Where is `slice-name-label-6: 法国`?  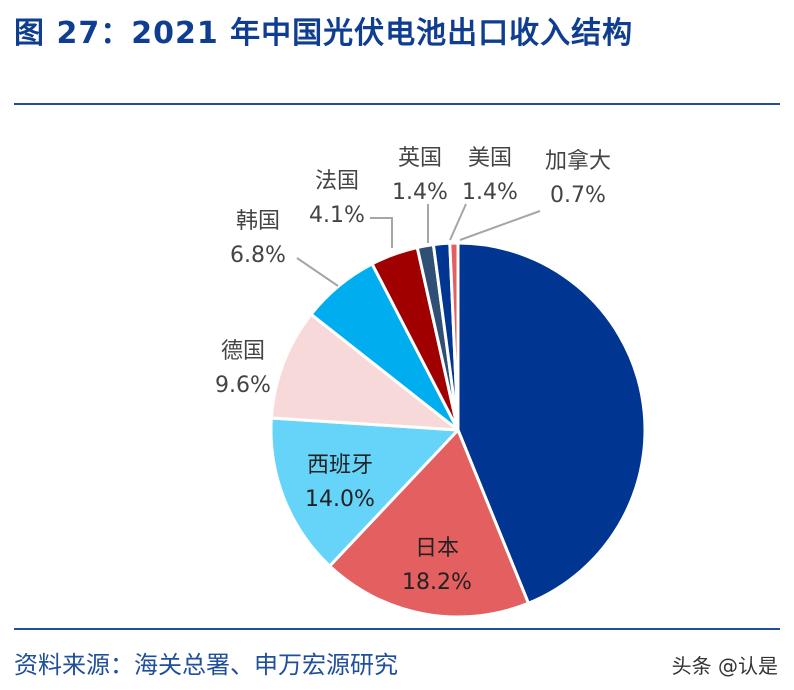
slice-name-label-6: 法国 is located at coordinates (337, 181).